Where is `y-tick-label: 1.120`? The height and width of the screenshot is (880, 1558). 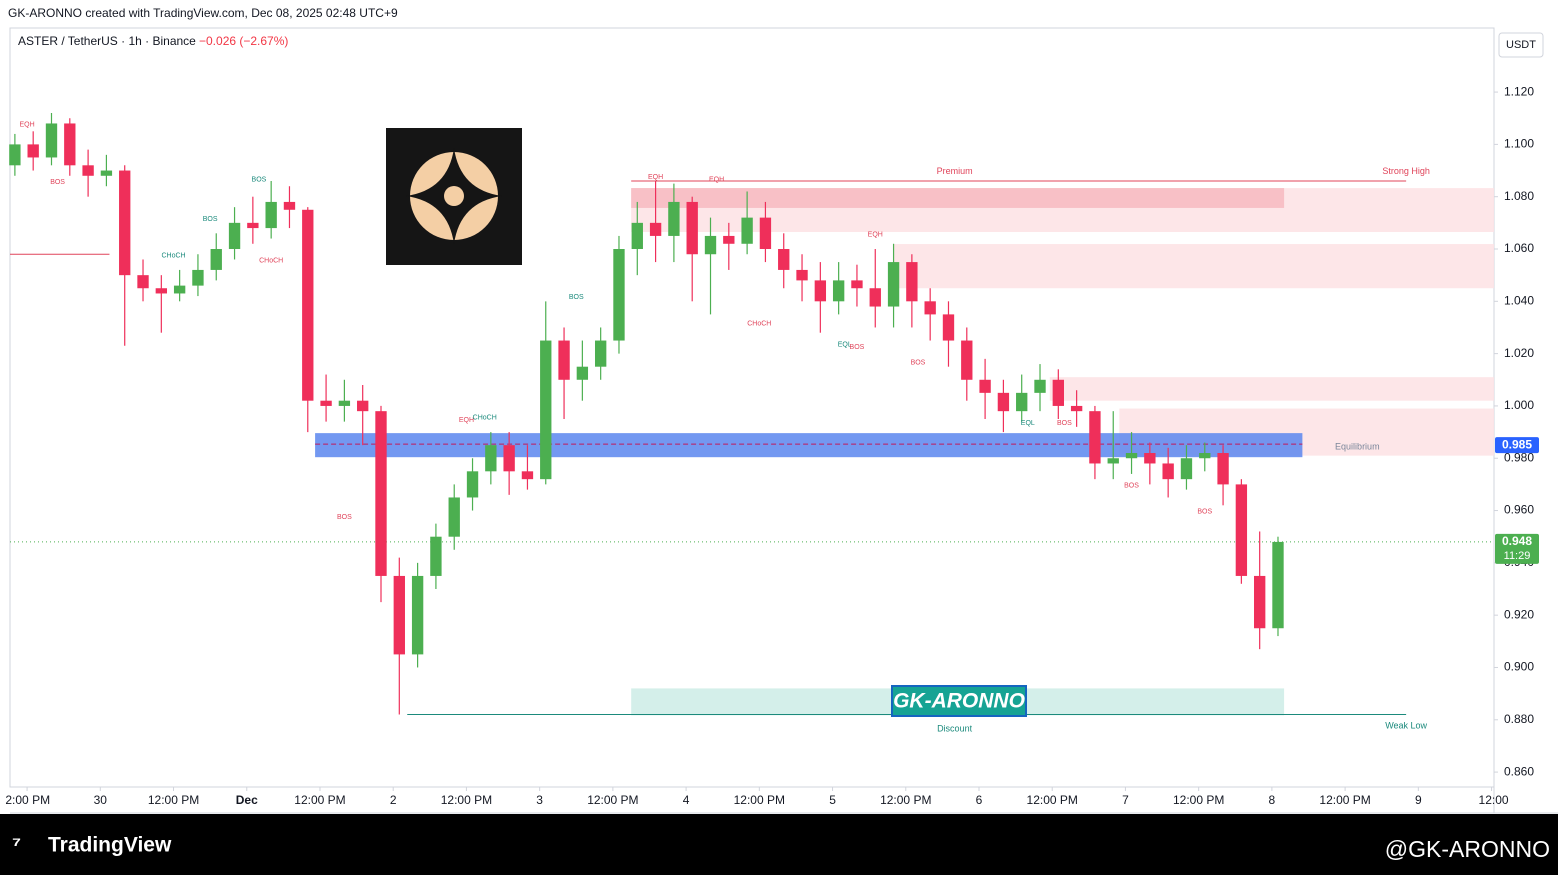 y-tick-label: 1.120 is located at coordinates (1519, 91).